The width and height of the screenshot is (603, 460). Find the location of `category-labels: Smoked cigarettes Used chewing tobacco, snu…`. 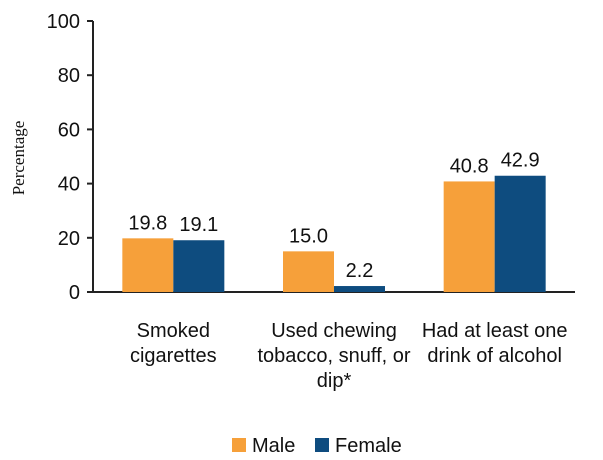

category-labels: Smoked cigarettes Used chewing tobacco, snu… is located at coordinates (349, 356).